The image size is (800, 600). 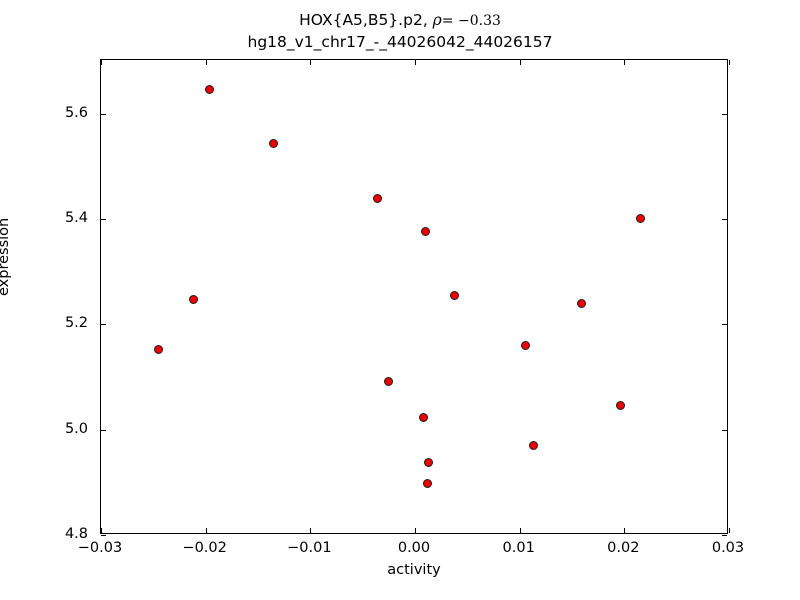 What do you see at coordinates (309, 548) in the screenshot?
I see `x-axis-tick-label: −0.01` at bounding box center [309, 548].